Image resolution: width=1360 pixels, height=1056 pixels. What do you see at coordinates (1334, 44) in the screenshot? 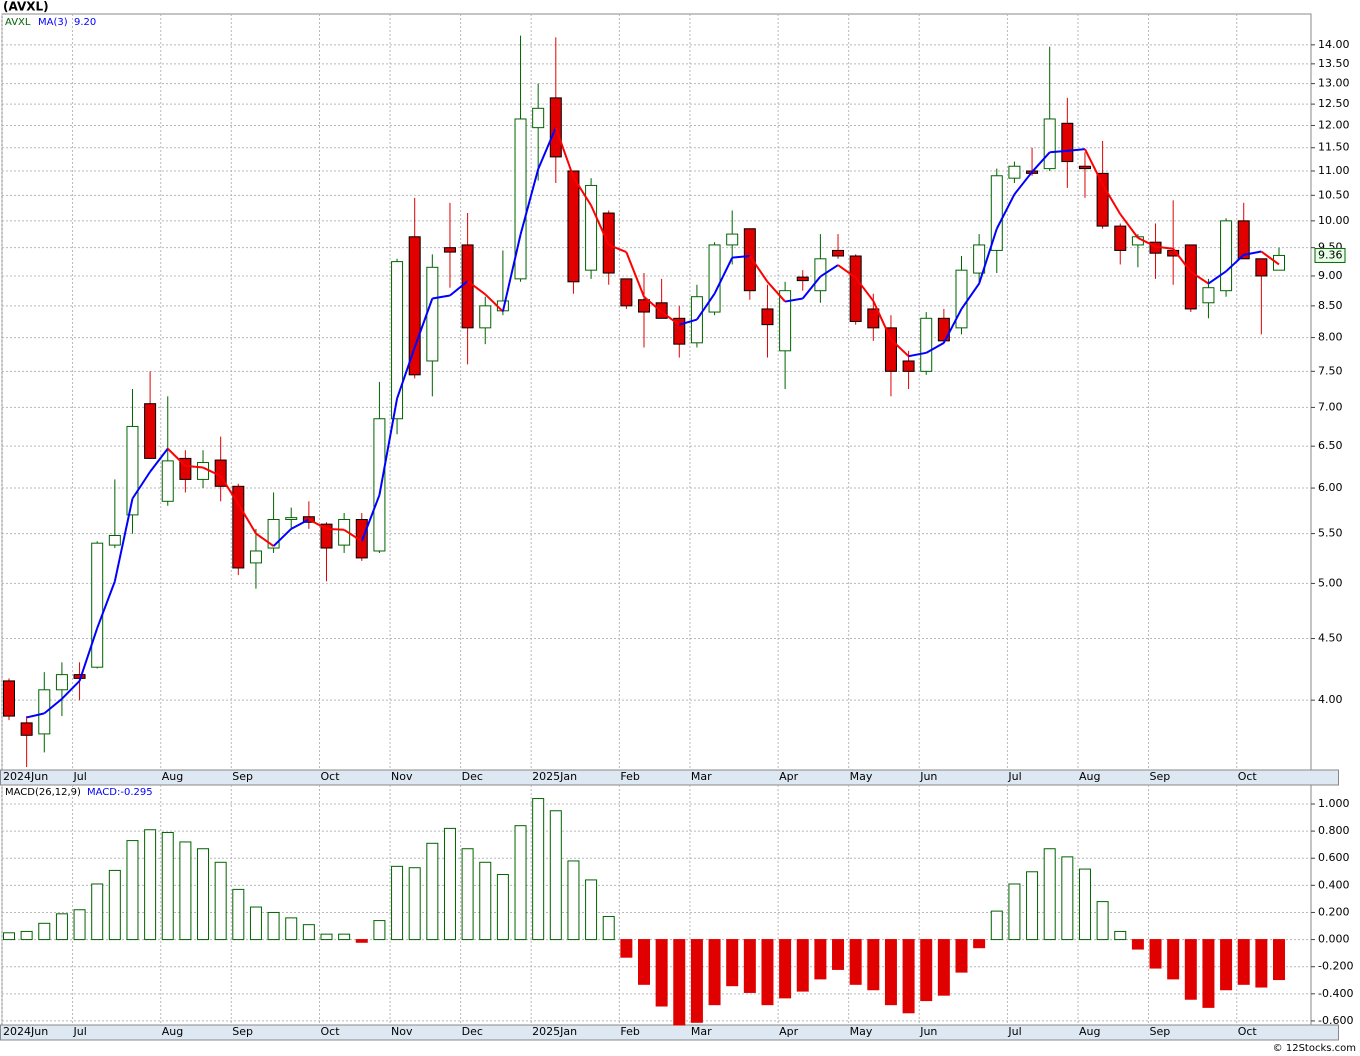
I see `y-tick-label: 14.00` at bounding box center [1334, 44].